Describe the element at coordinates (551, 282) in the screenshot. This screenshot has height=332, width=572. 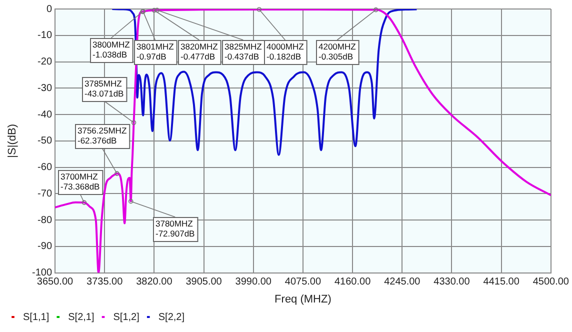
I see `x-tick-label: 4500.00` at that location.